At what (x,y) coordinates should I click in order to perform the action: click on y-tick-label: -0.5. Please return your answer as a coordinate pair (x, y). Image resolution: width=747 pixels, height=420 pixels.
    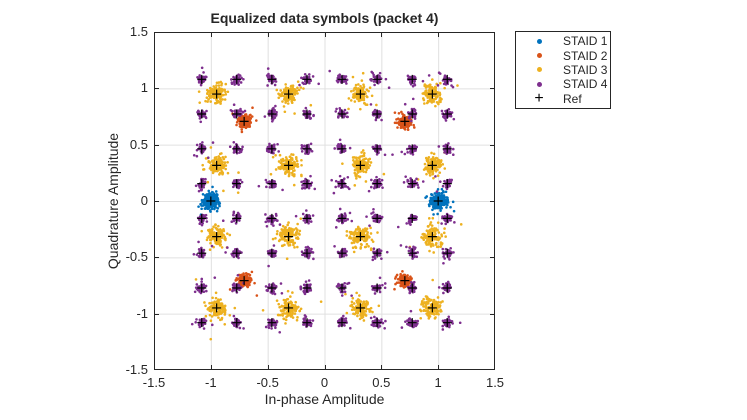
    Looking at the image, I should click on (136, 257).